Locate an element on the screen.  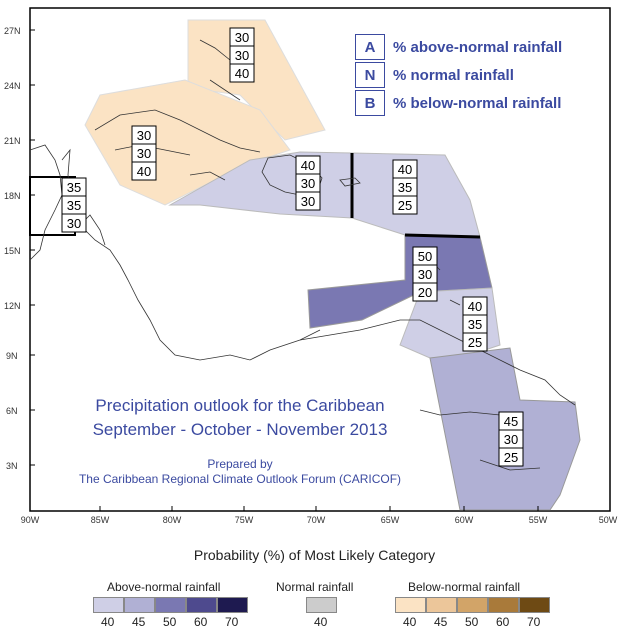
lat-axis: 27N 24N 21N 18N 15N 12N 9N 6N 3N is located at coordinates (12, 248).